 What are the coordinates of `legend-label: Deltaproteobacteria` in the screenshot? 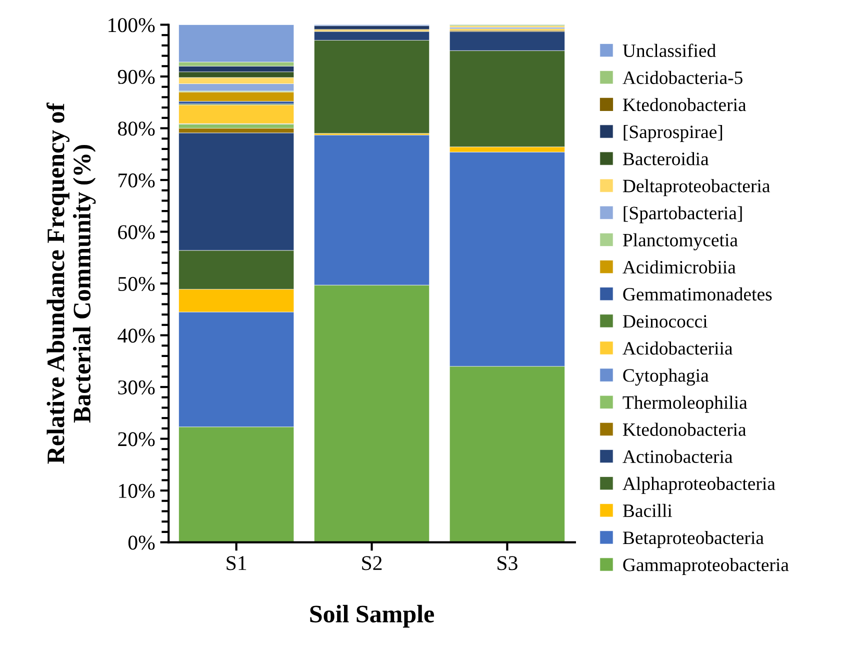 It's located at (696, 187).